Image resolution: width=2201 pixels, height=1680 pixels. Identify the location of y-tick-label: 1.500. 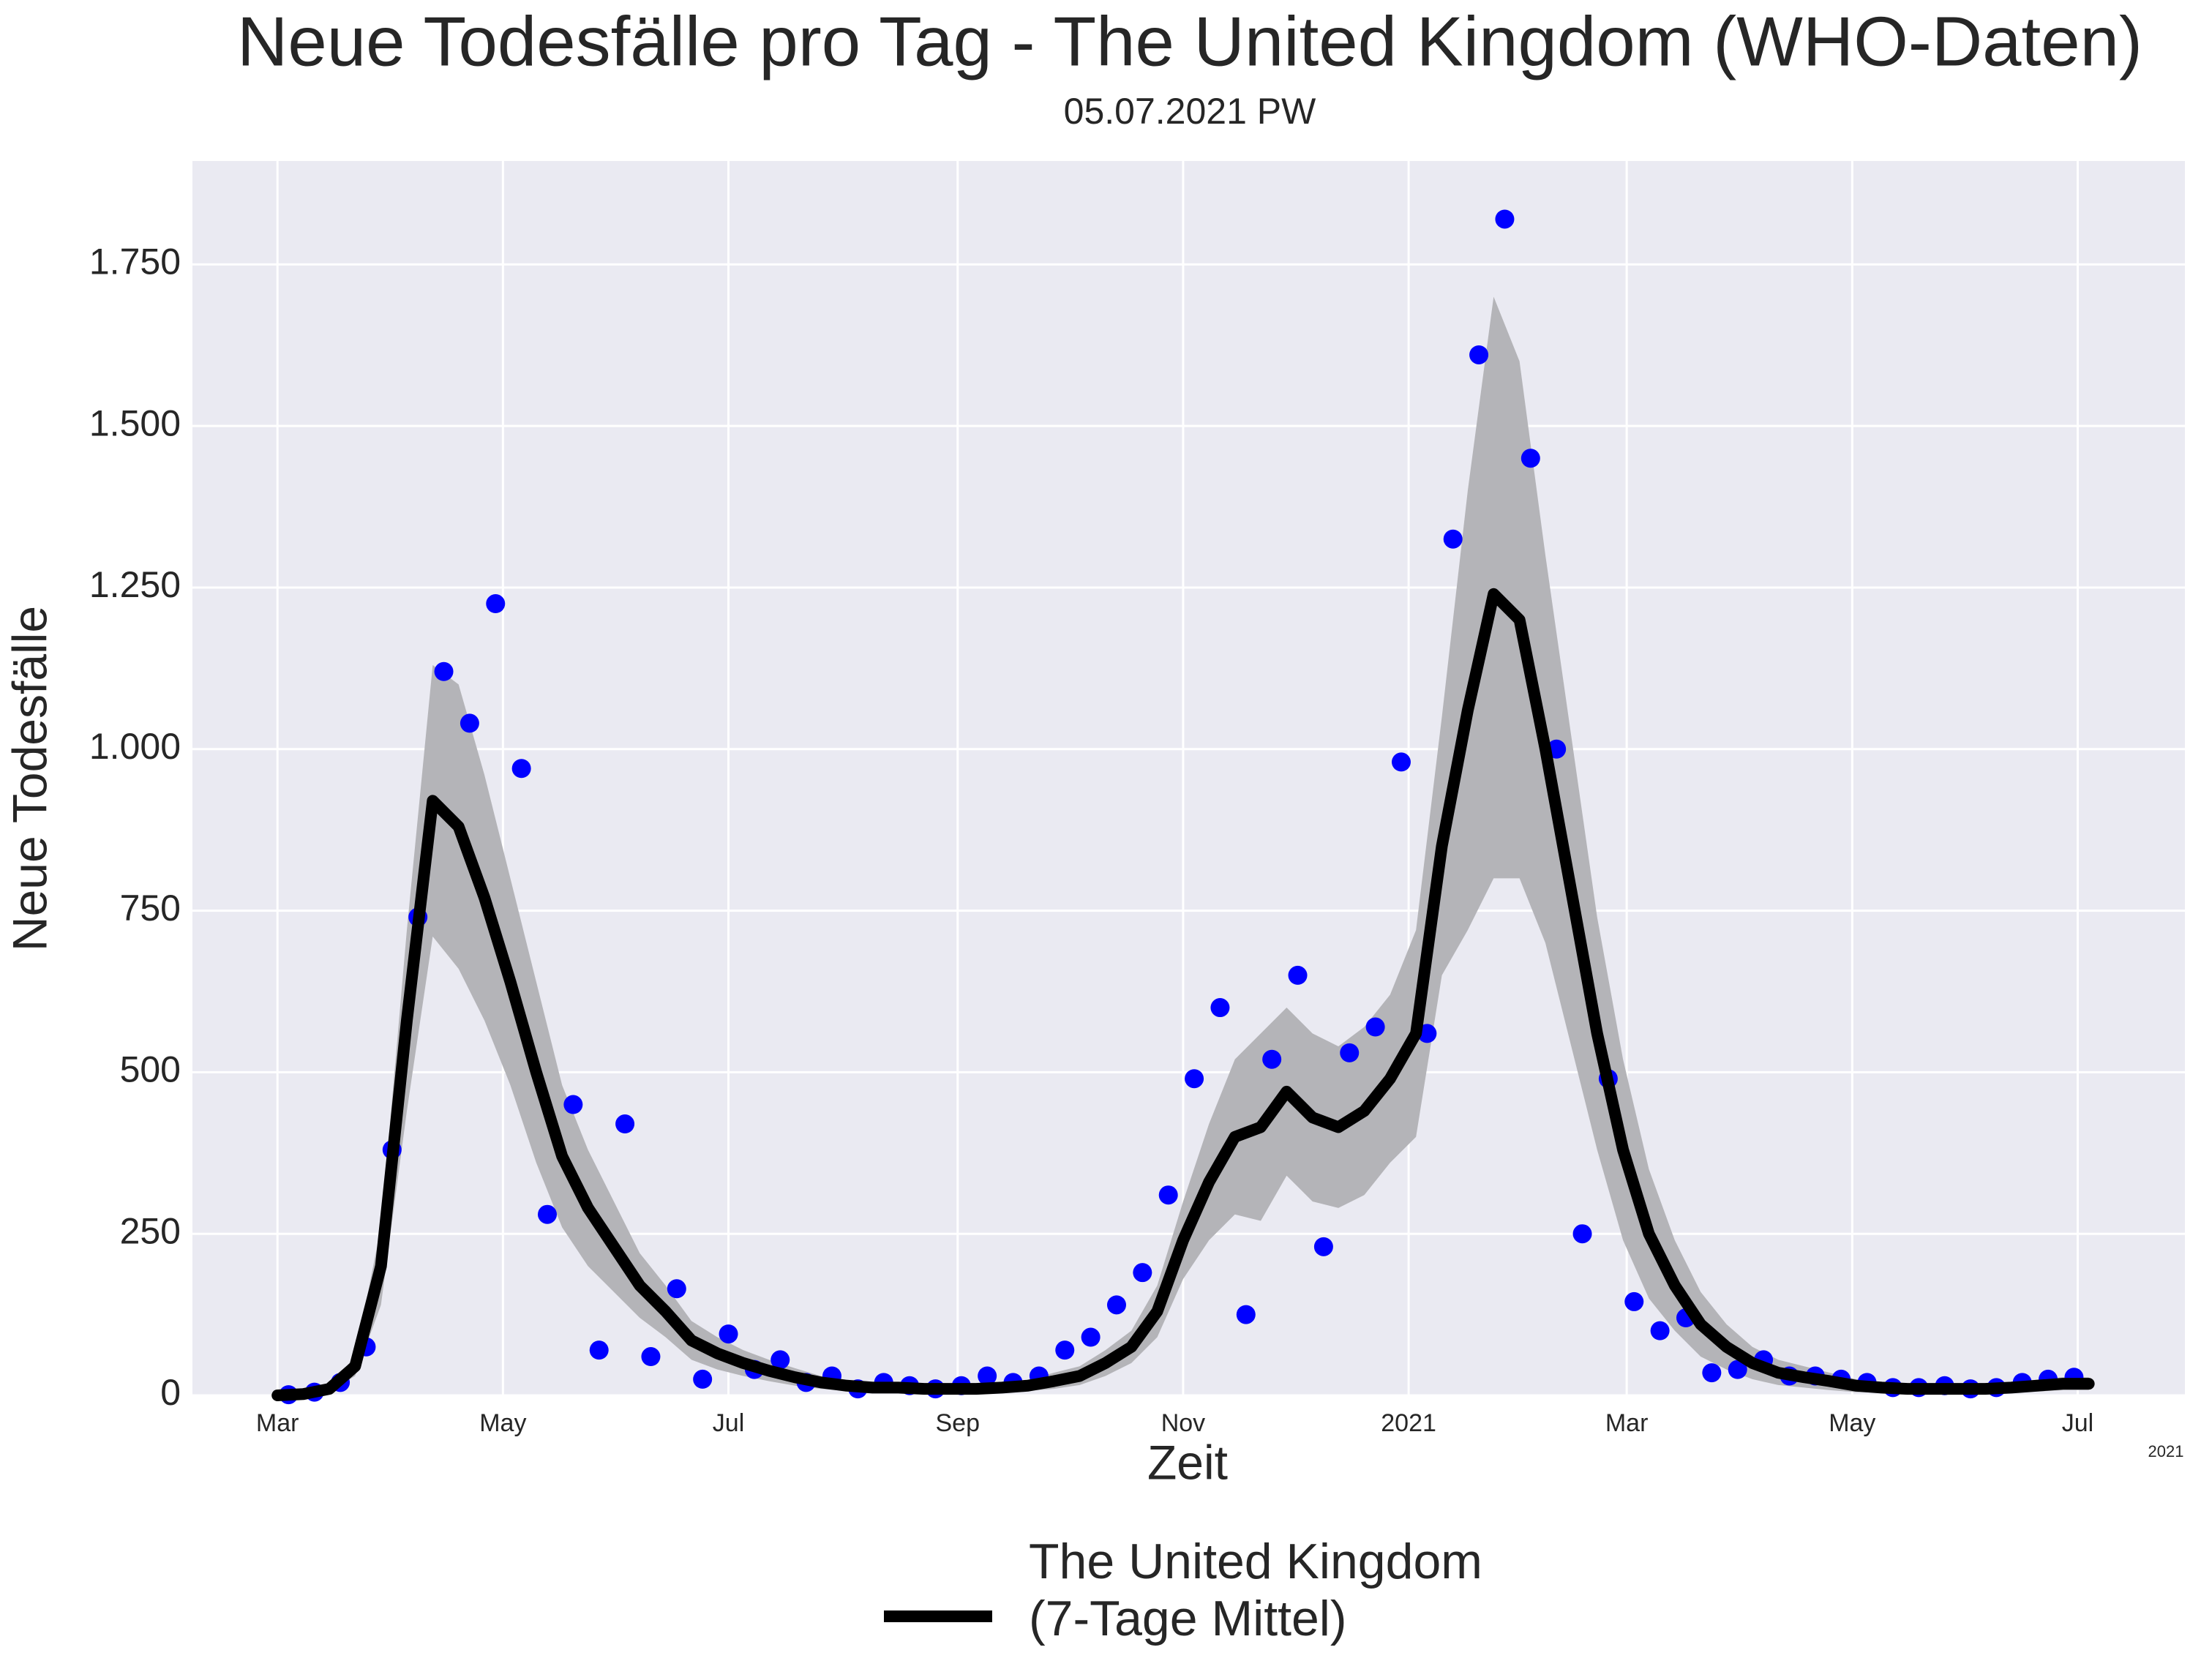
(135, 422).